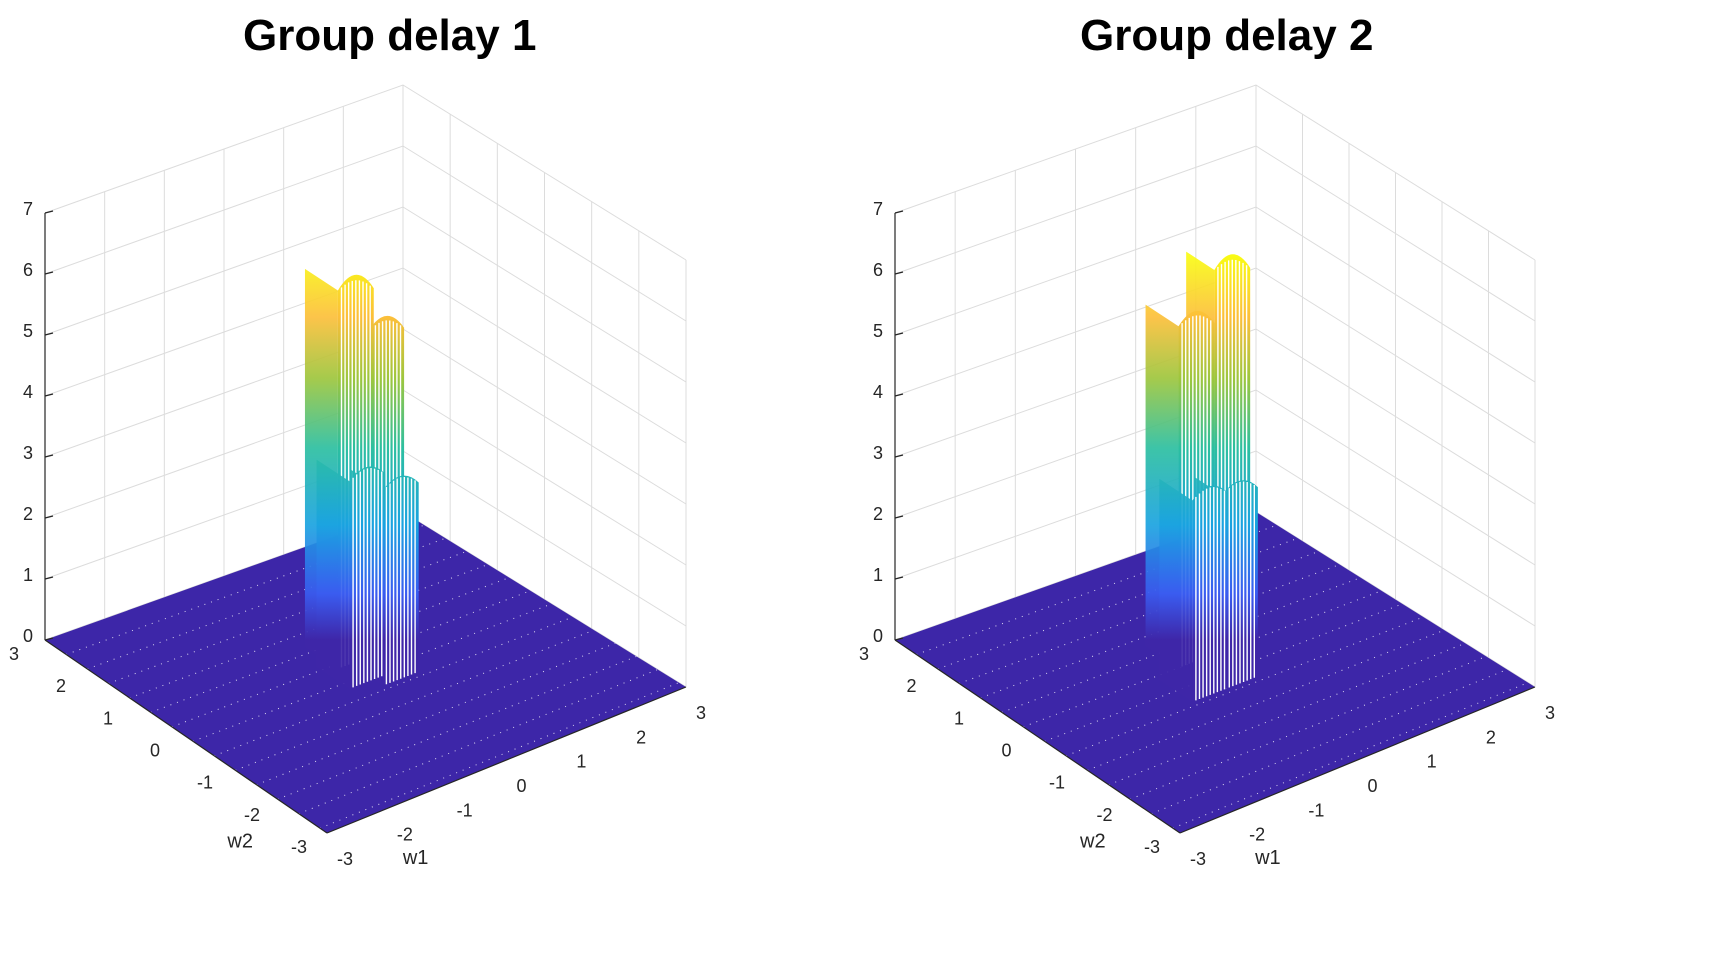 The image size is (1727, 974). Describe the element at coordinates (1226, 35) in the screenshot. I see `chart-title: Group delay 2` at that location.